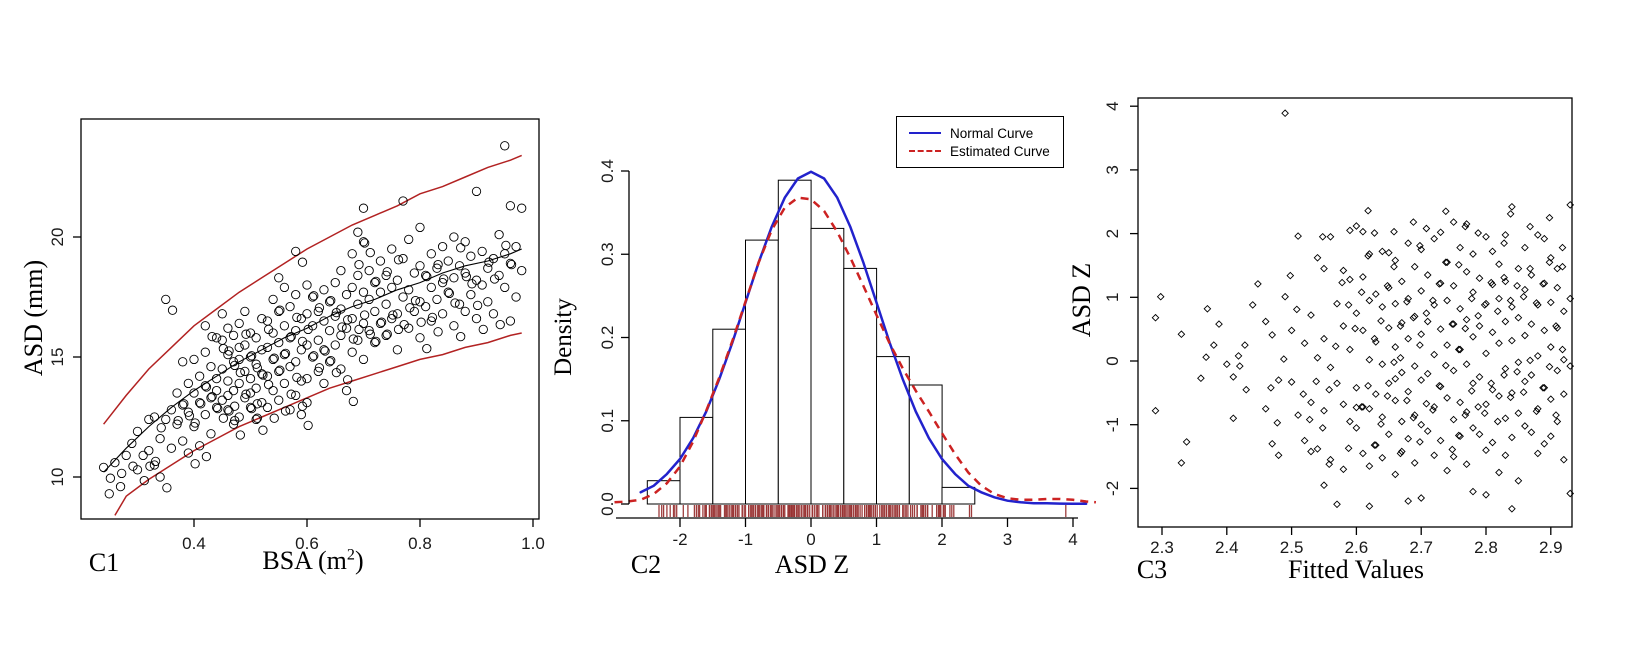 This screenshot has height=650, width=1625. I want to click on c3-x-axis-label: Fitted Values, so click(1356, 569).